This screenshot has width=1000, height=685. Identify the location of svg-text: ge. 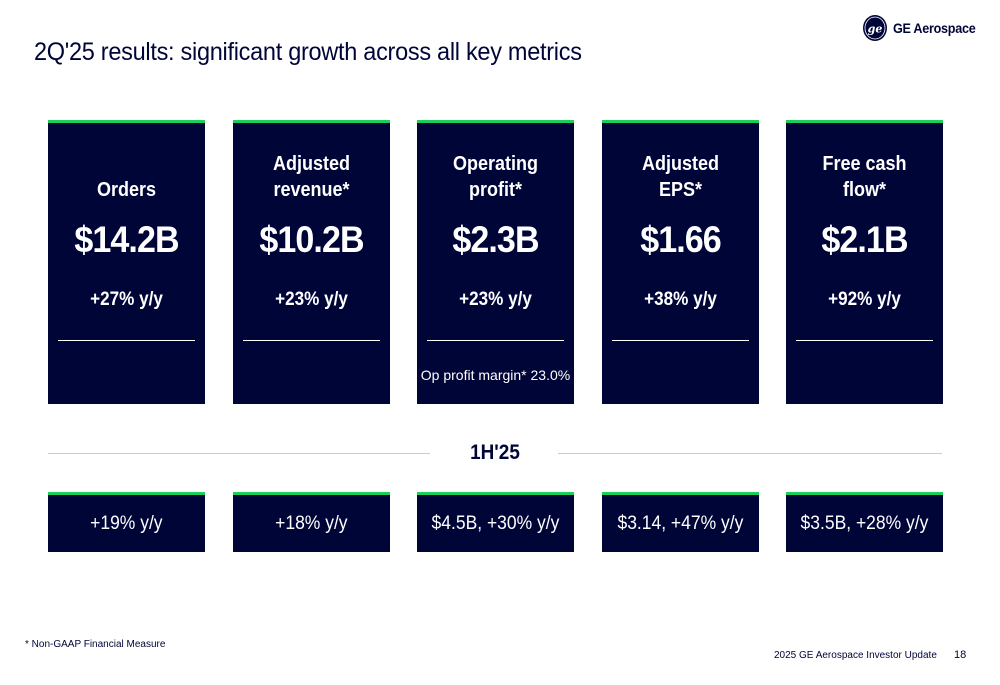
(875, 29).